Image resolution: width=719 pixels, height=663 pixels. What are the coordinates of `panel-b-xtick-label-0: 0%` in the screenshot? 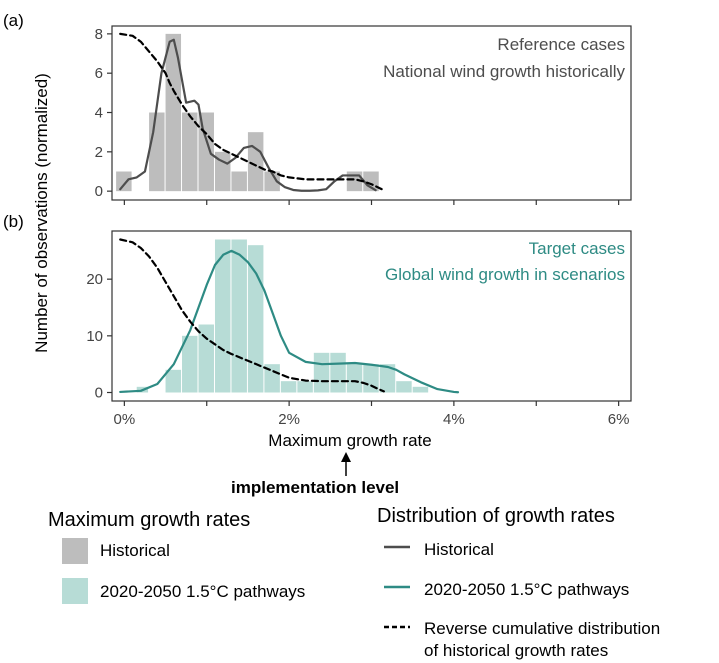 It's located at (125, 419).